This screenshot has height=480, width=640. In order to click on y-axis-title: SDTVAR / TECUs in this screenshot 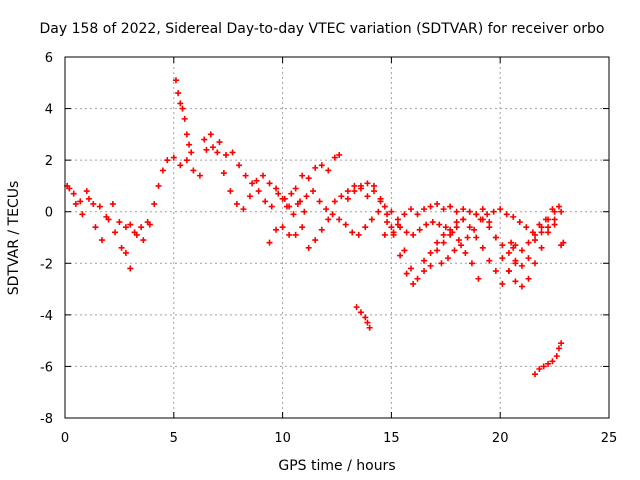, I will do `click(14, 238)`.